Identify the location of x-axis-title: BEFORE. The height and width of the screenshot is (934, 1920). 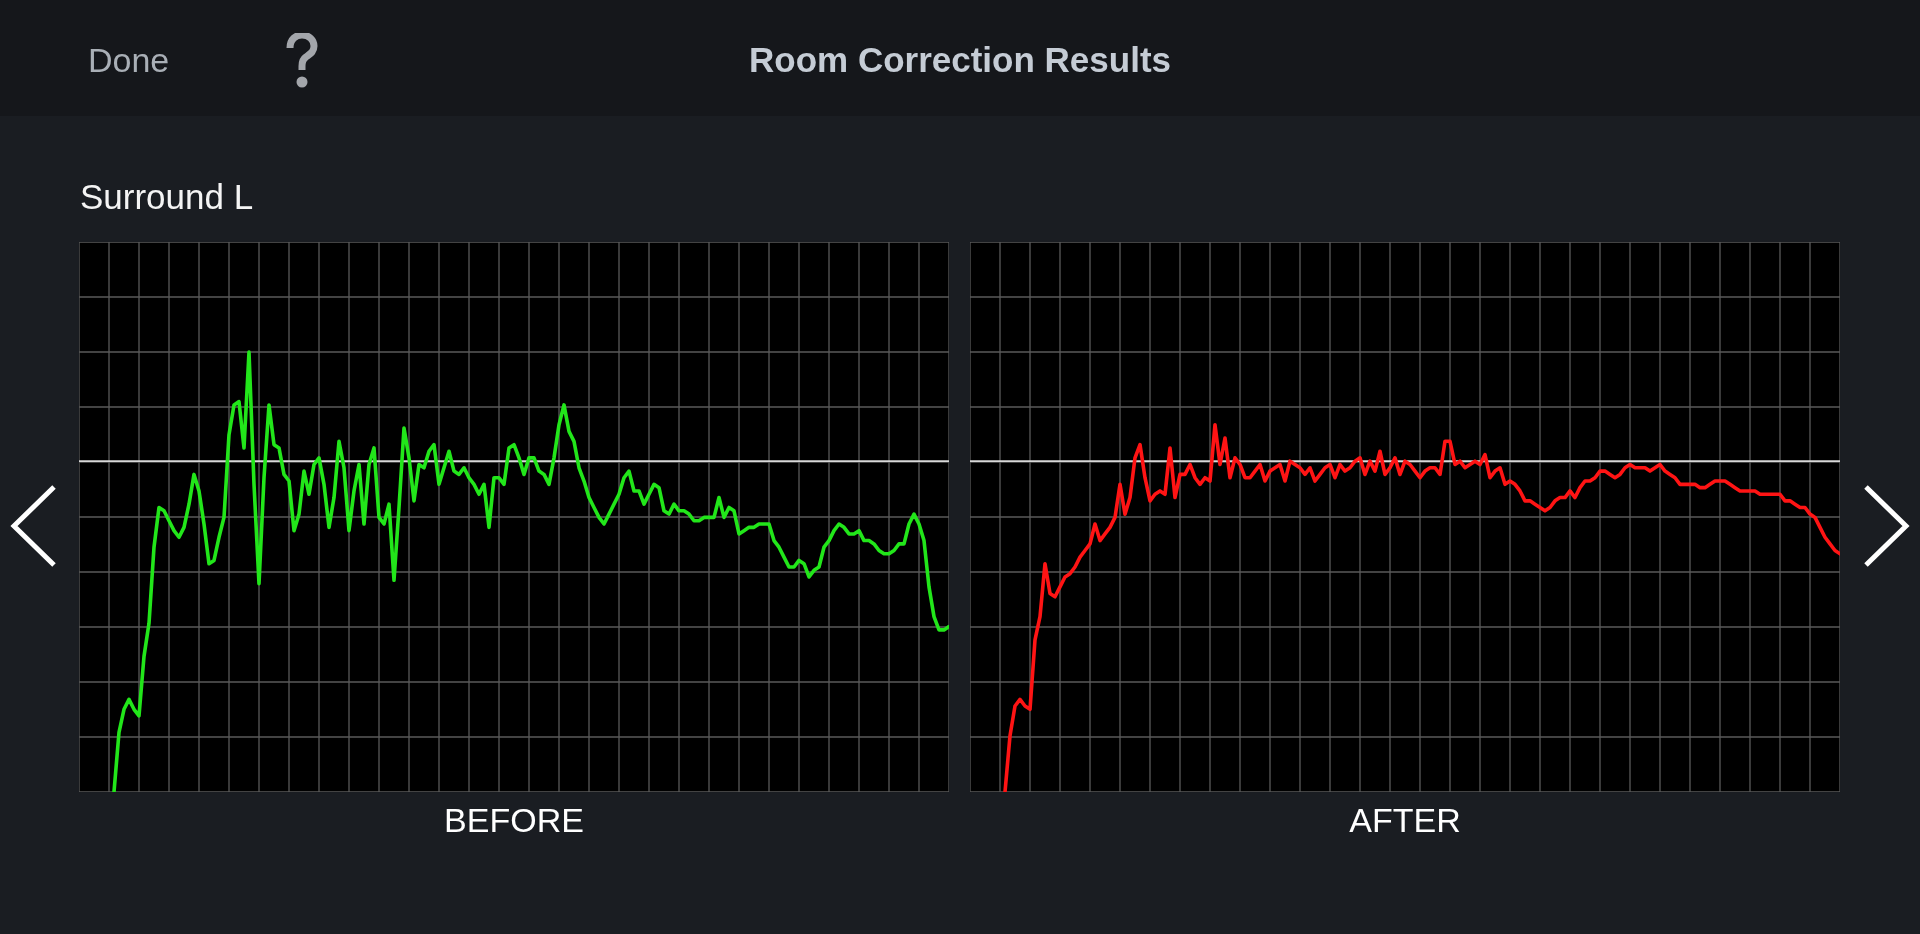
(514, 820).